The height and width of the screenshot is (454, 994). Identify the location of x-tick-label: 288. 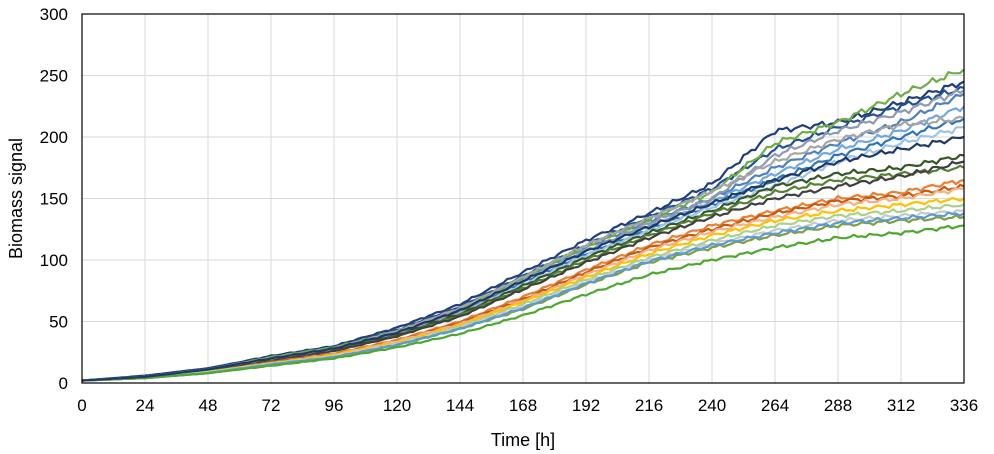
(838, 405).